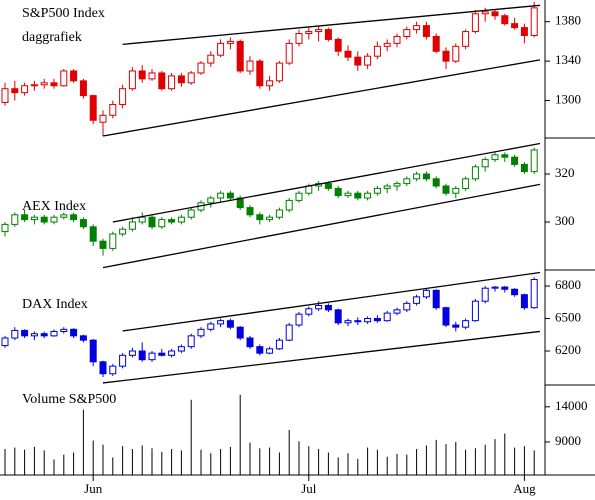 The width and height of the screenshot is (595, 500). What do you see at coordinates (63, 13) in the screenshot?
I see `panel-title: S&P500 Index` at bounding box center [63, 13].